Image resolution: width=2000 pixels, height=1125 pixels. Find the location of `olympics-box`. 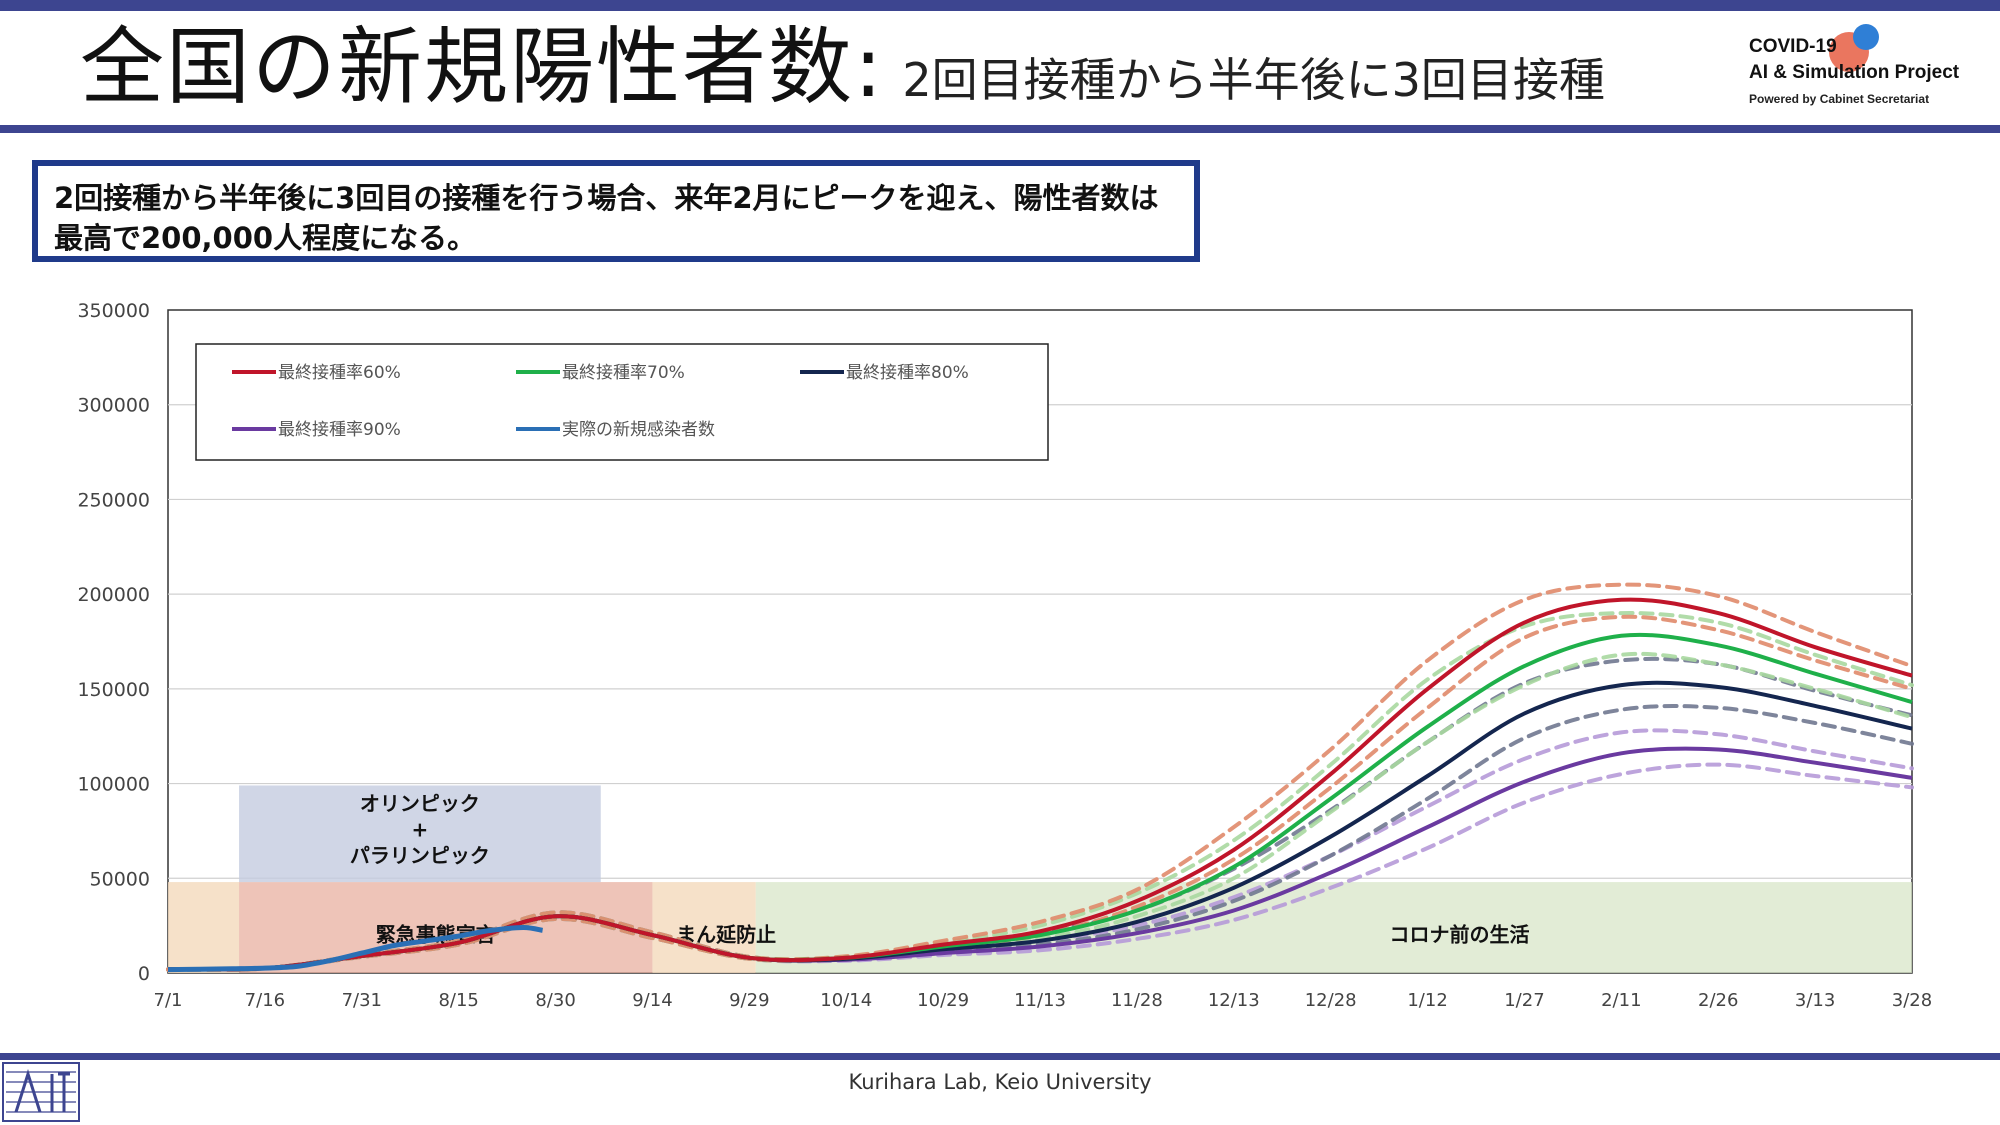

olympics-box is located at coordinates (420, 834).